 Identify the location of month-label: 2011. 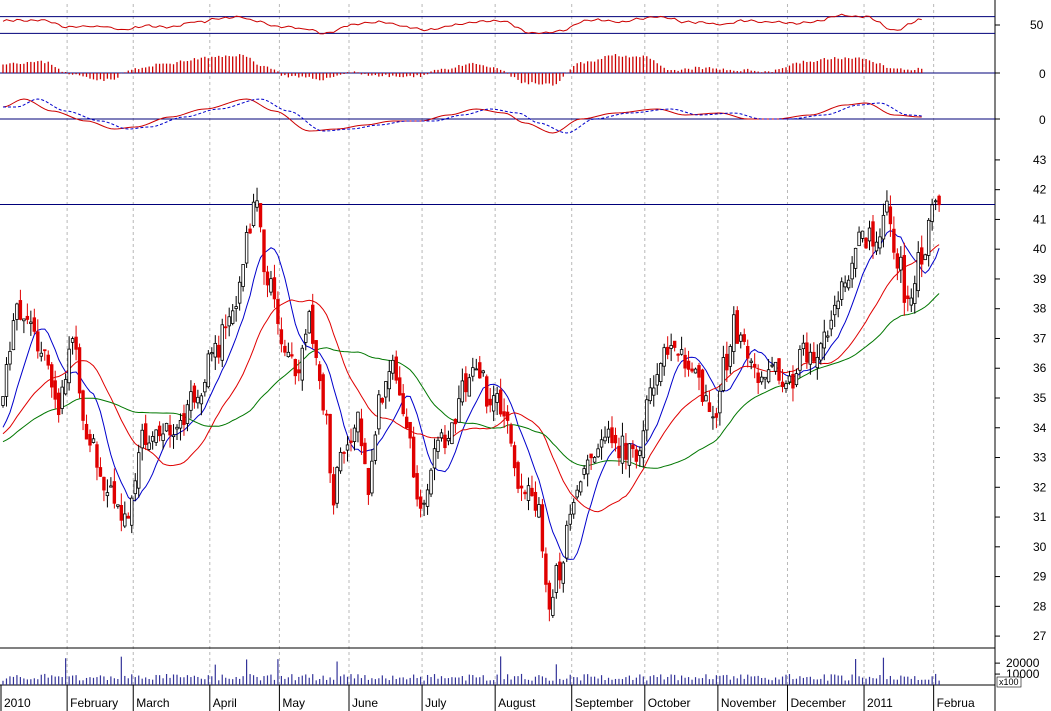
(880, 703).